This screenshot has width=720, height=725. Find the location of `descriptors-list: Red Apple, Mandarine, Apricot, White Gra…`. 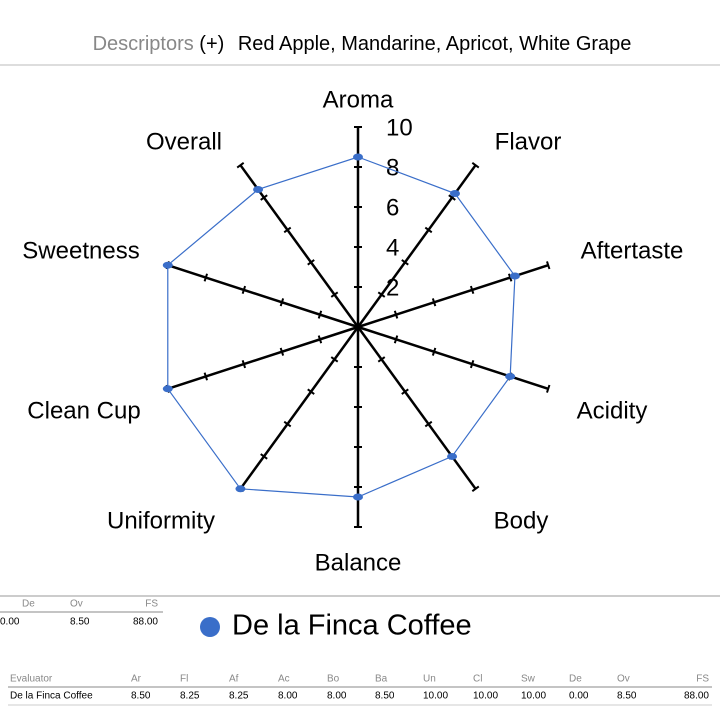

descriptors-list: Red Apple, Mandarine, Apricot, White Gra… is located at coordinates (435, 44).